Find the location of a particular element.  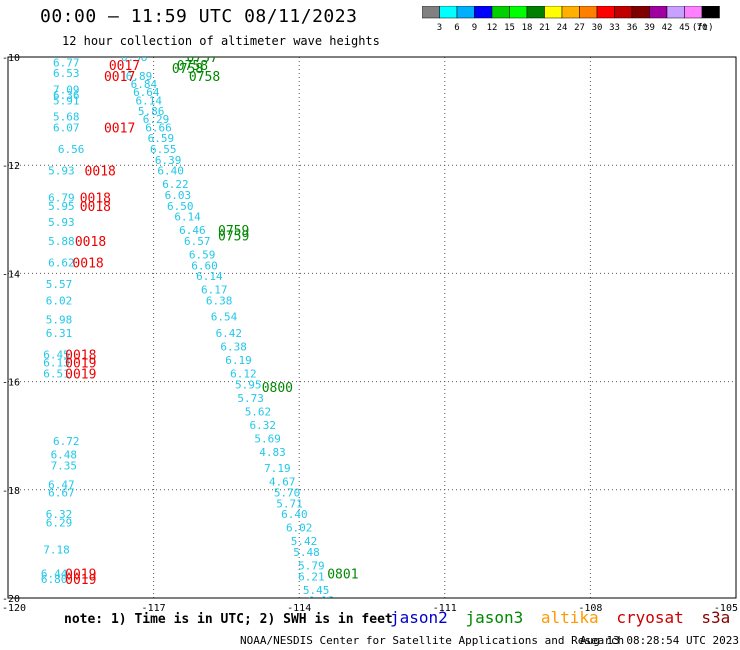

swh-point-label: 6.45 is located at coordinates (56, 355).